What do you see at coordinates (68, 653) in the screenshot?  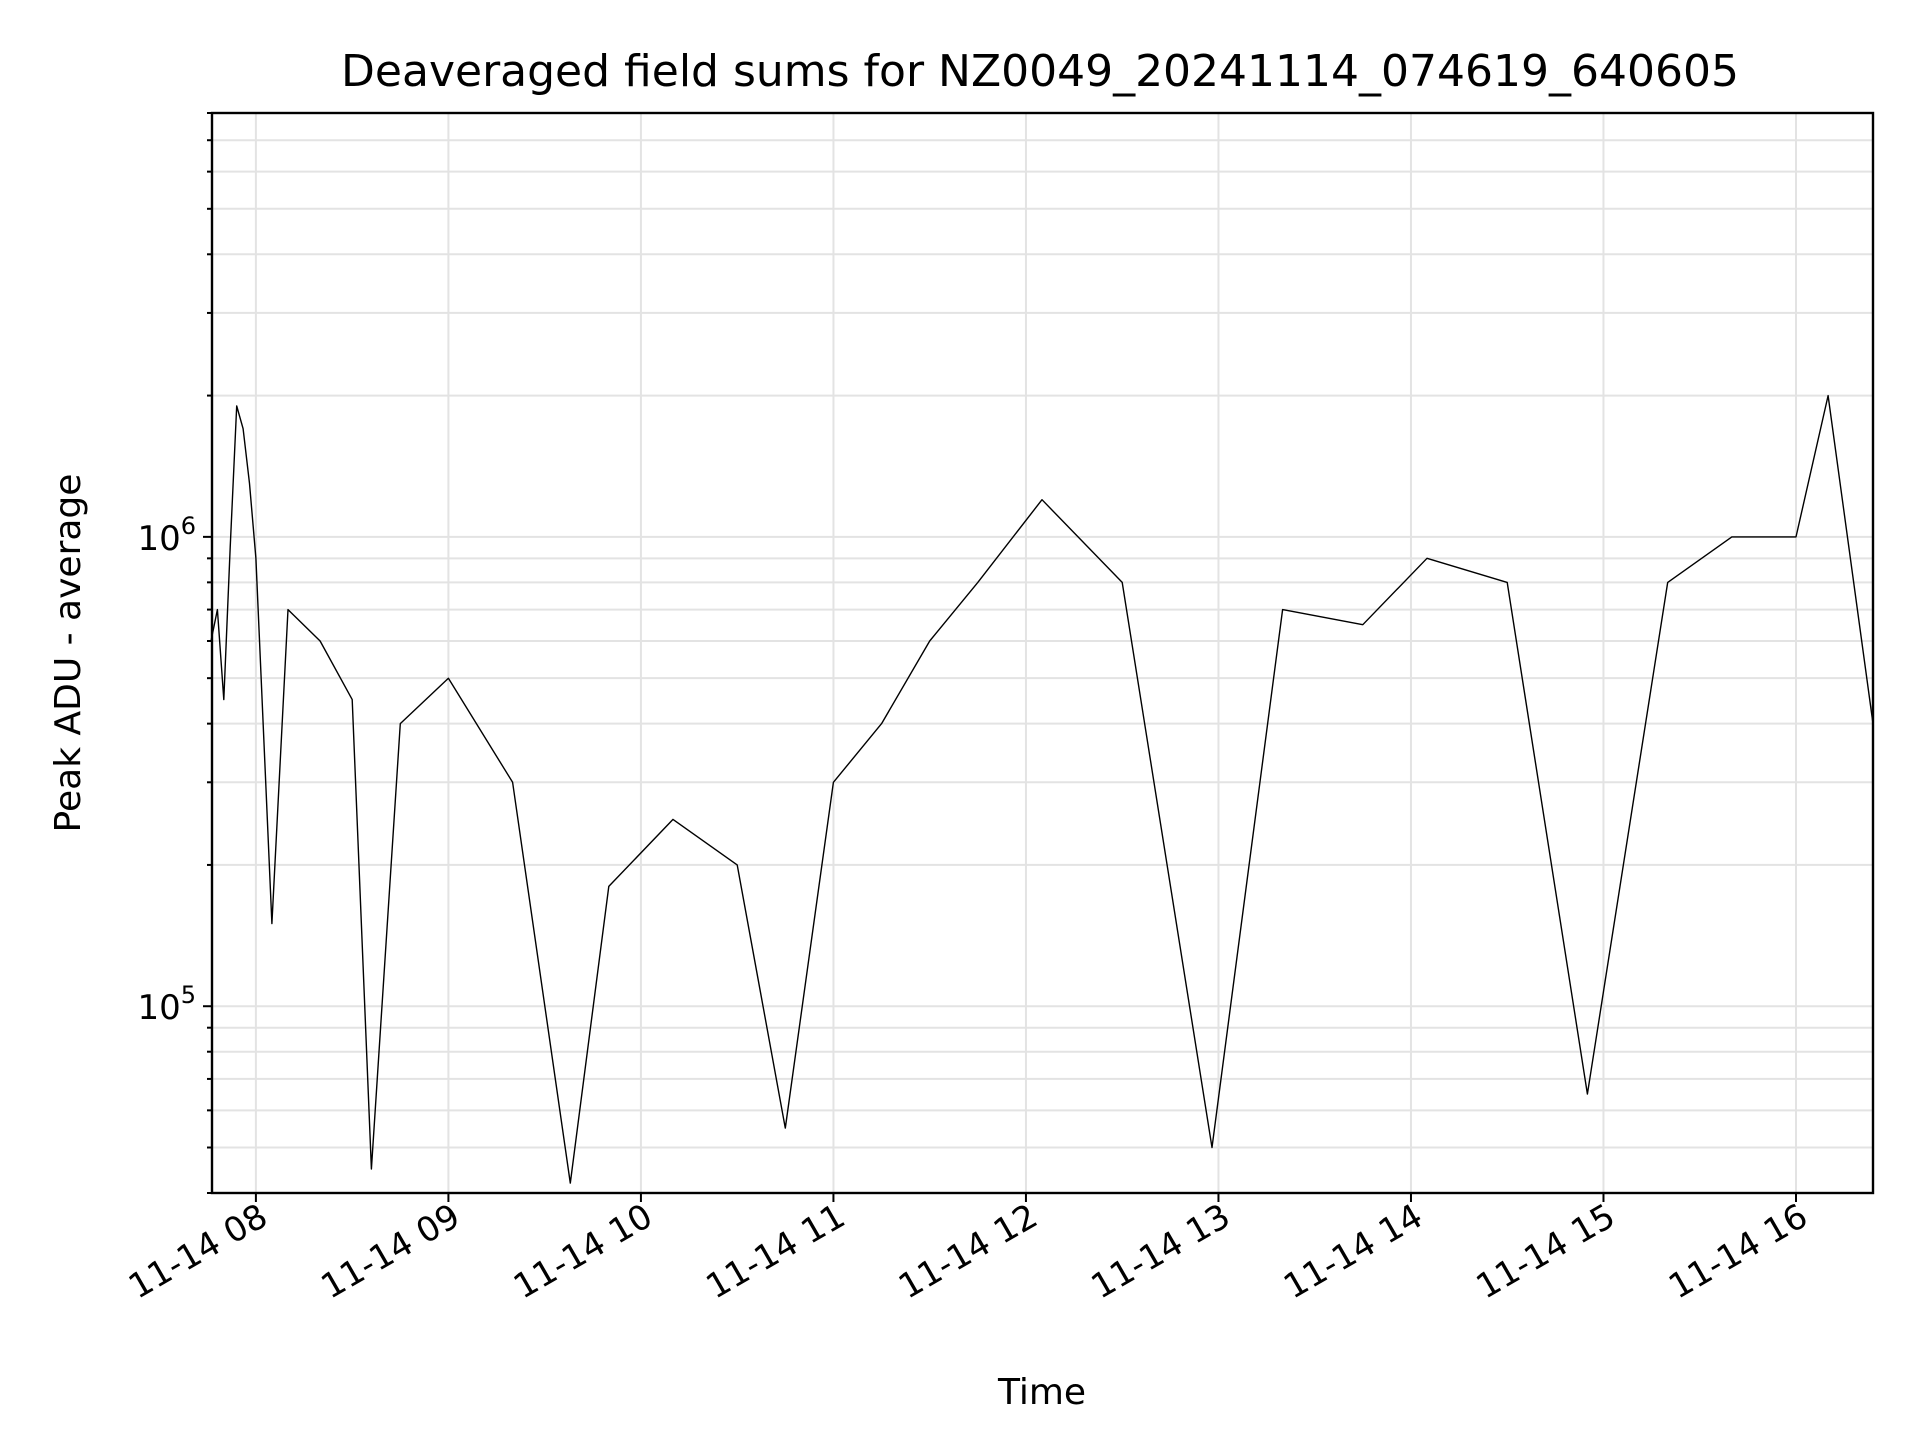 I see `y-axis-label: Peak ADU - average` at bounding box center [68, 653].